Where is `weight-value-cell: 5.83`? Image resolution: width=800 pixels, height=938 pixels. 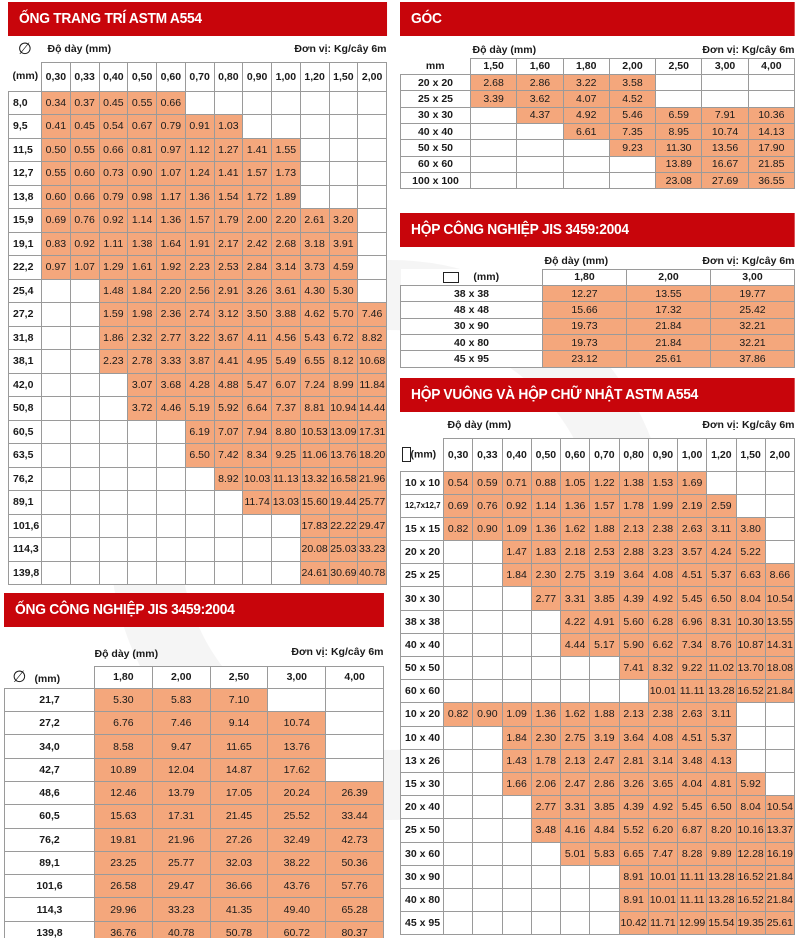 weight-value-cell: 5.83 is located at coordinates (181, 700).